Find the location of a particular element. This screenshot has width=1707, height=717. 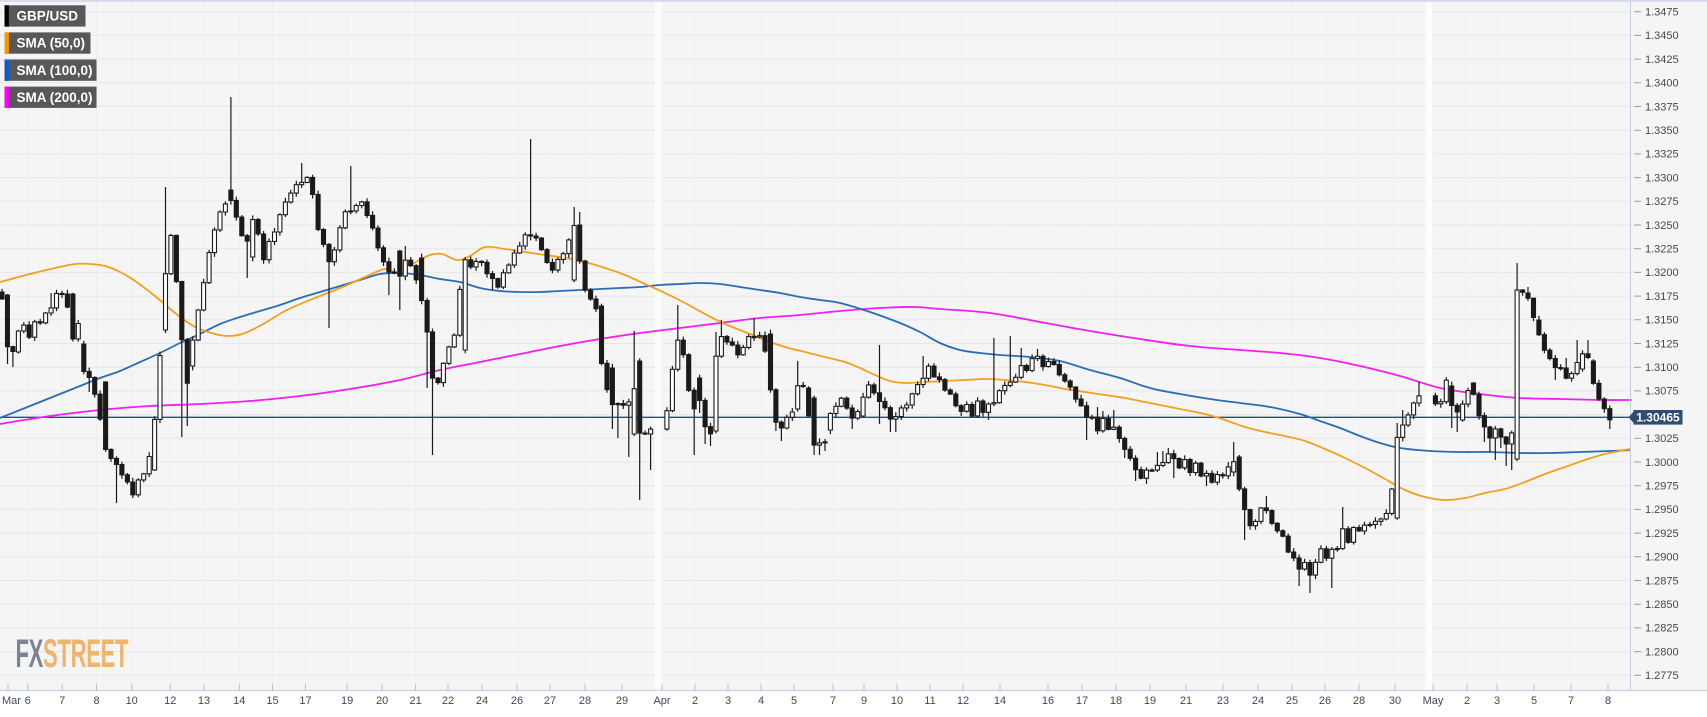

svg-text: 27 is located at coordinates (550, 701).